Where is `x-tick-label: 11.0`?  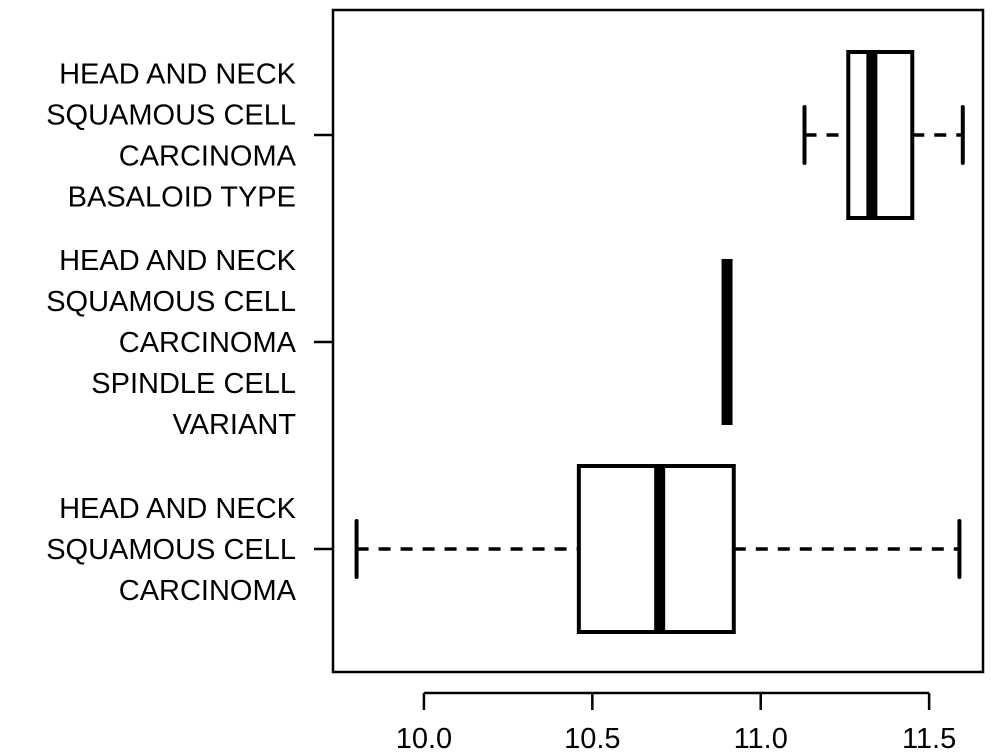 x-tick-label: 11.0 is located at coordinates (761, 738).